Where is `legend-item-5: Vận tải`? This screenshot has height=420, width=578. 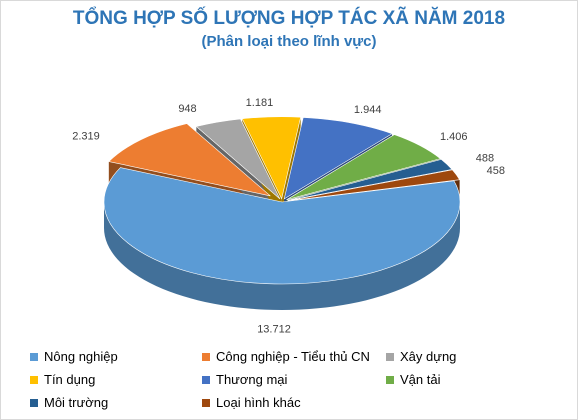
legend-item-5: Vận tải is located at coordinates (413, 379).